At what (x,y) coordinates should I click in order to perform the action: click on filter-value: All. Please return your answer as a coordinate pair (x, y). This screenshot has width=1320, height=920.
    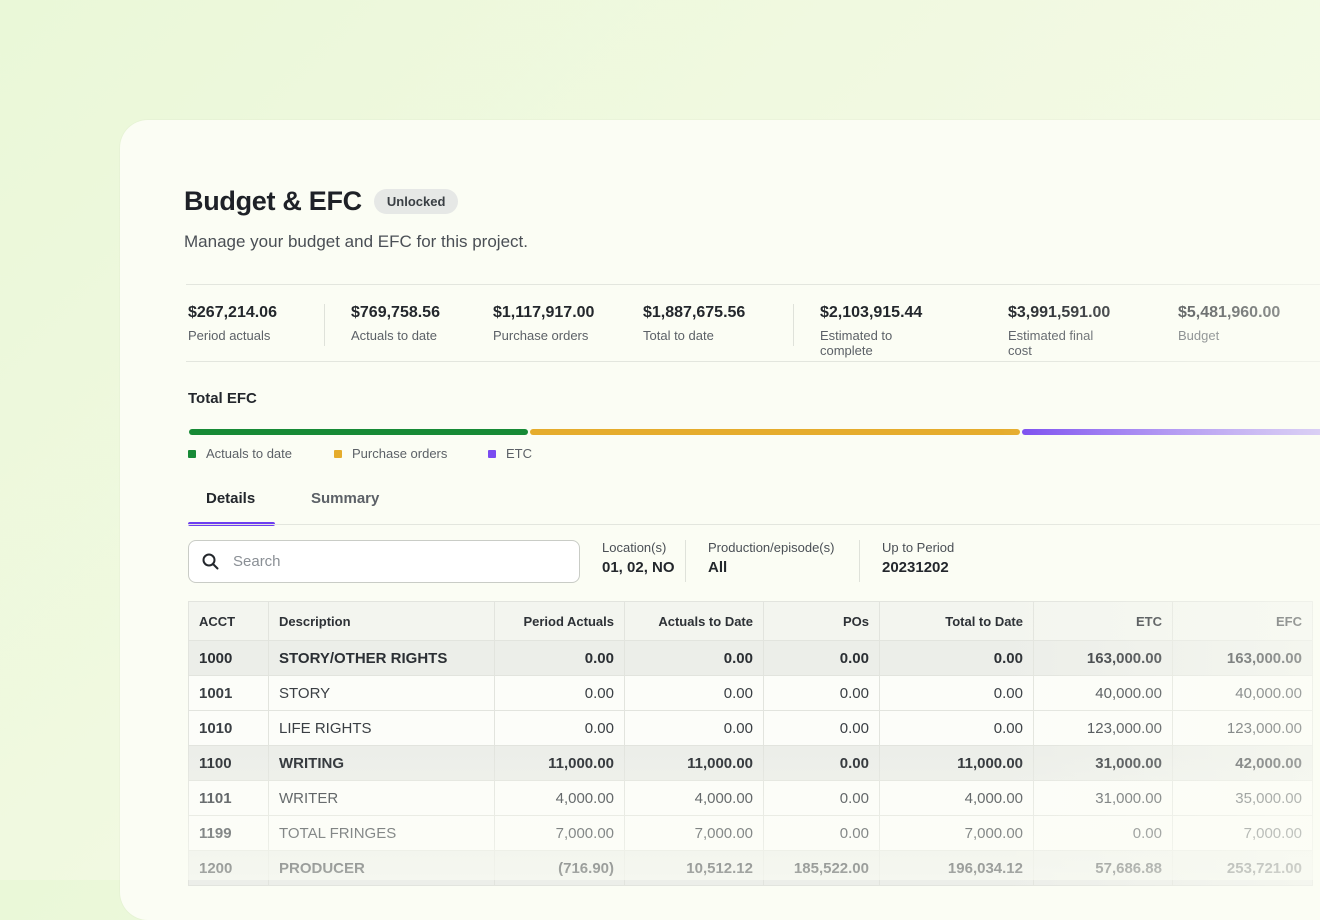
    Looking at the image, I should click on (718, 567).